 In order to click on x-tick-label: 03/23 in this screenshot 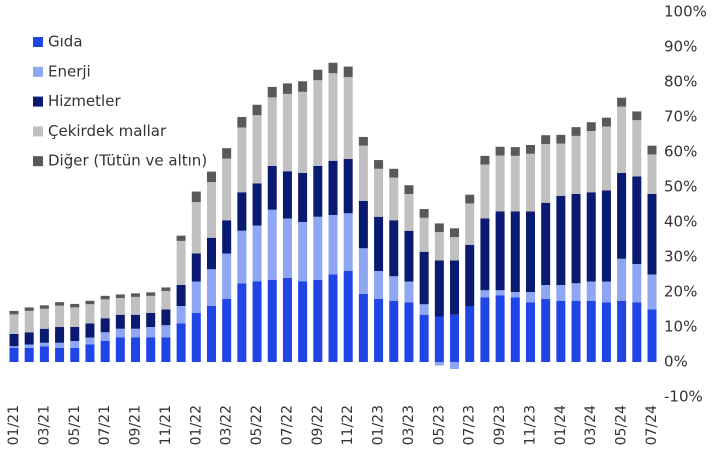, I will do `click(409, 425)`.